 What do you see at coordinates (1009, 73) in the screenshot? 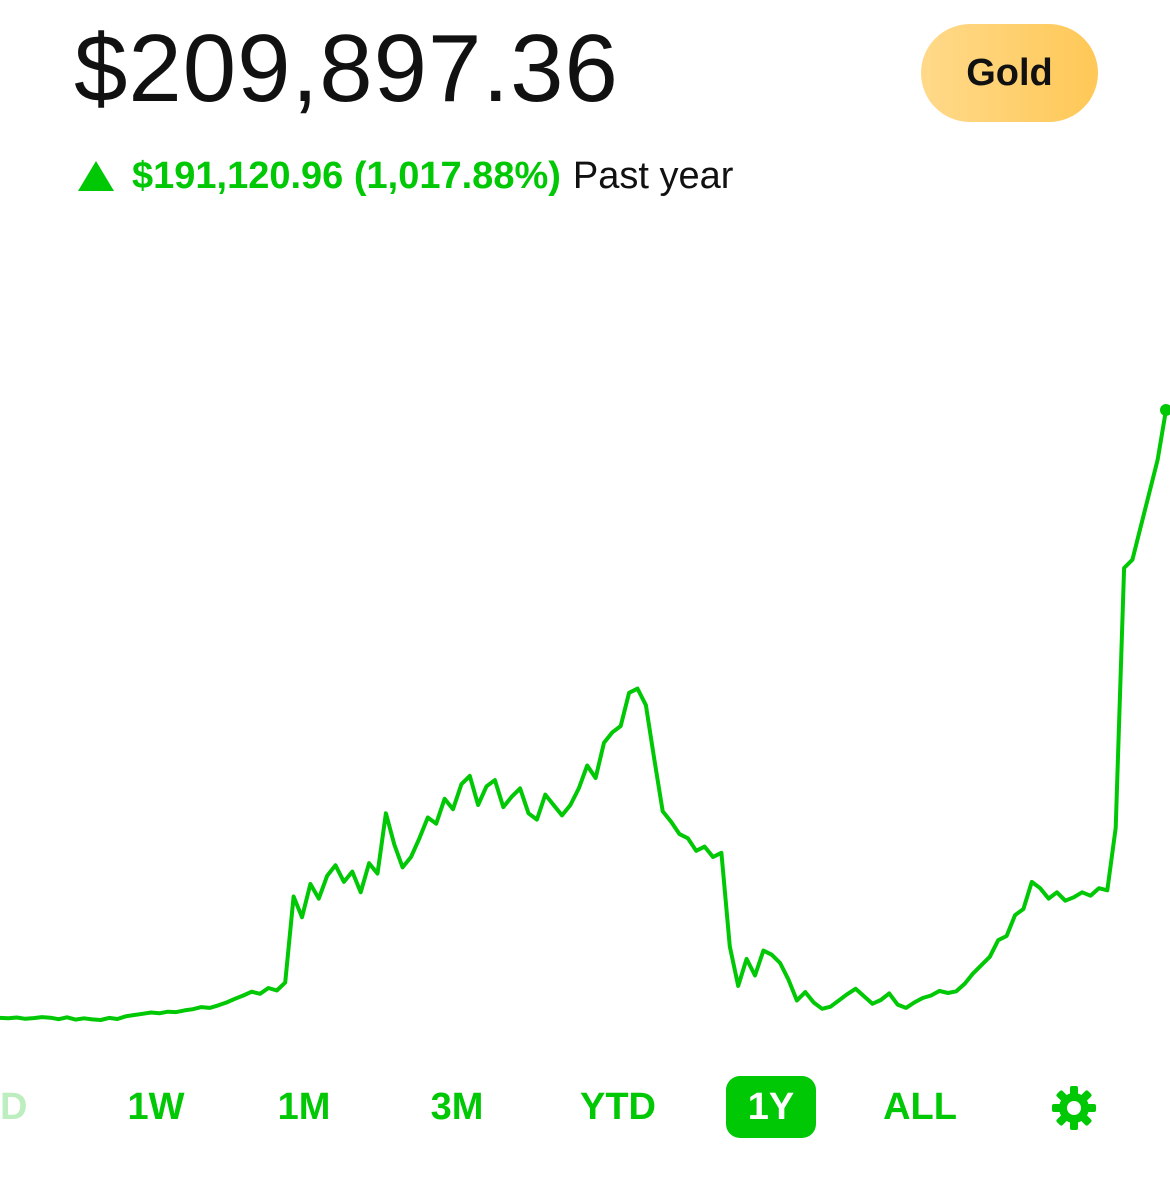
I see `gold-button: Gold` at bounding box center [1009, 73].